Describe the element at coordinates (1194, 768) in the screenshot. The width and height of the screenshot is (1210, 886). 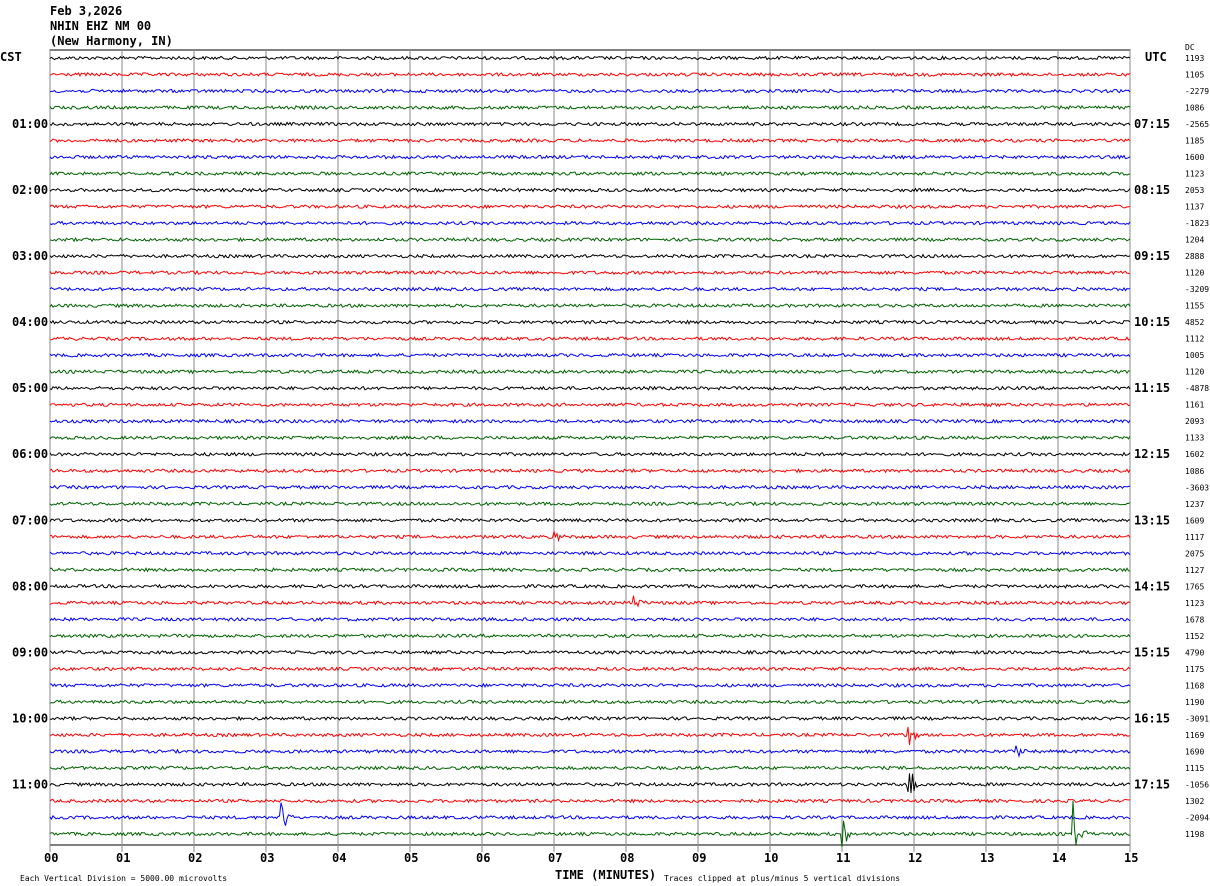
I see `dc-offset-label: 1115` at that location.